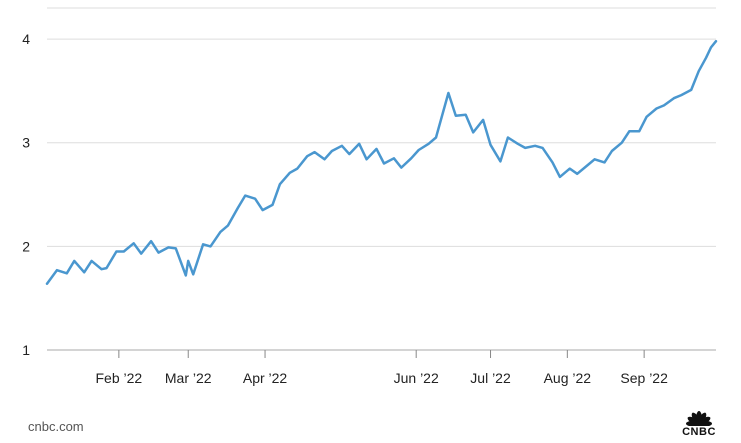  I want to click on x-tick-label: Feb ’22, so click(119, 378).